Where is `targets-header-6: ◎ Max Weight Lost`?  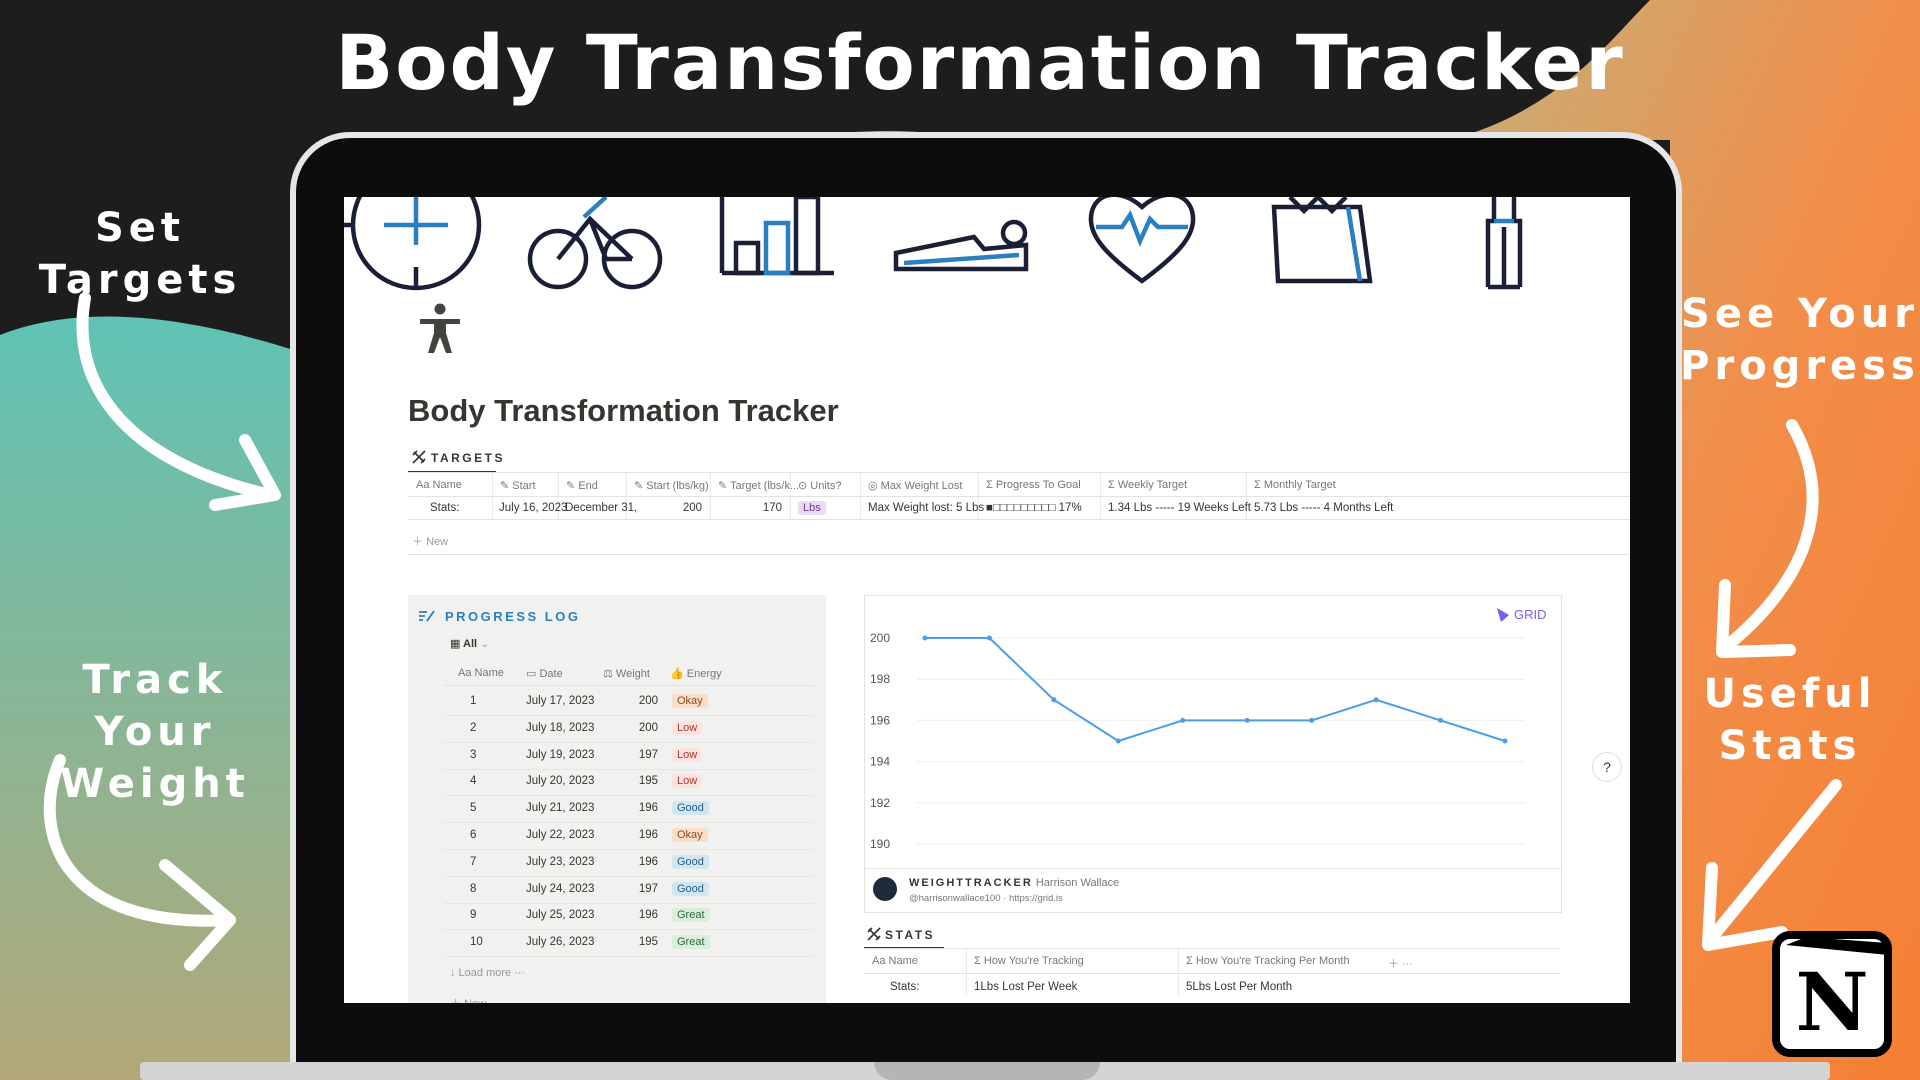
targets-header-6: ◎ Max Weight Lost is located at coordinates (915, 486).